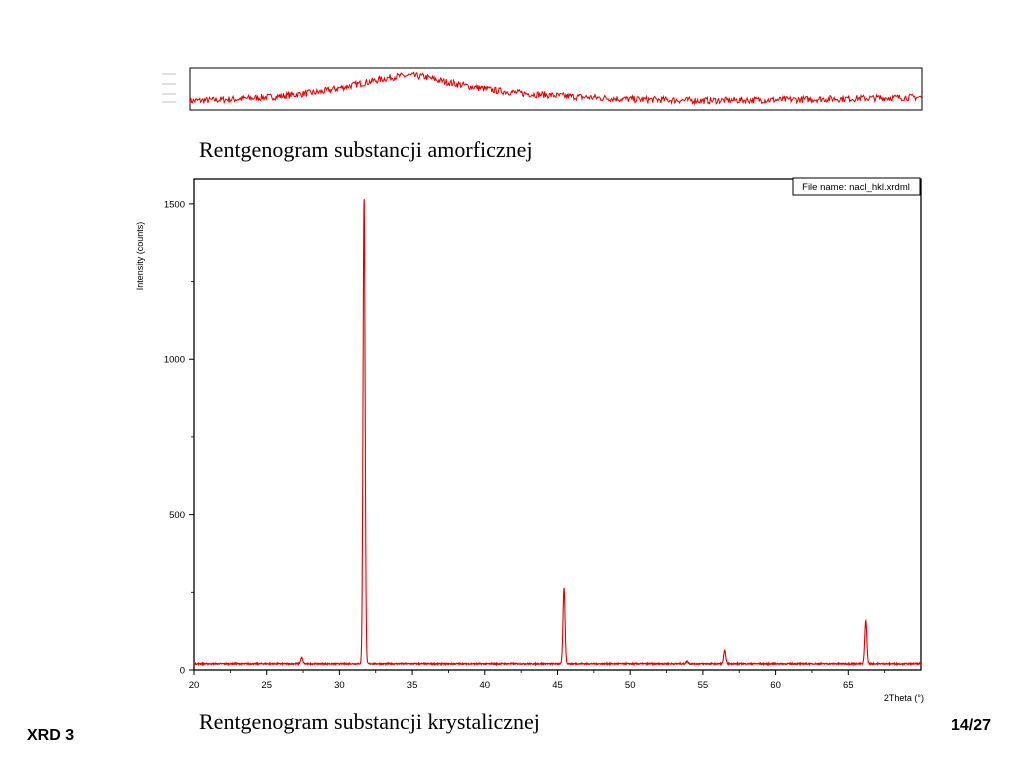  I want to click on x-tick-label: 30, so click(339, 685).